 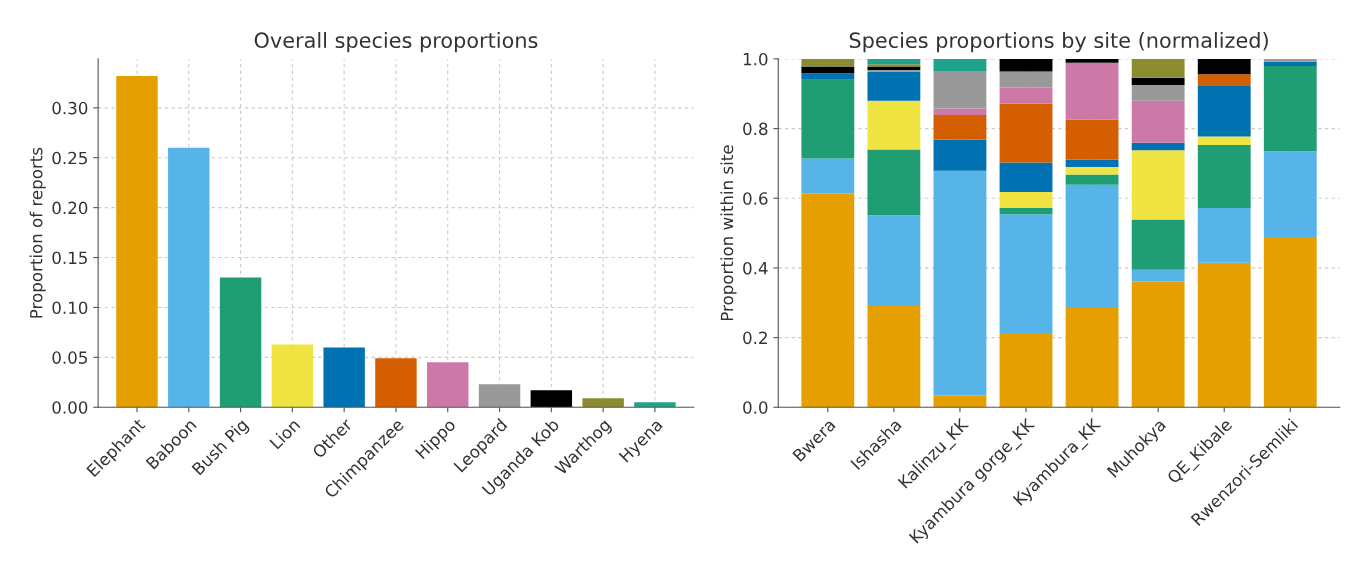 I want to click on y-tick-label: 0.00, so click(x=70, y=407).